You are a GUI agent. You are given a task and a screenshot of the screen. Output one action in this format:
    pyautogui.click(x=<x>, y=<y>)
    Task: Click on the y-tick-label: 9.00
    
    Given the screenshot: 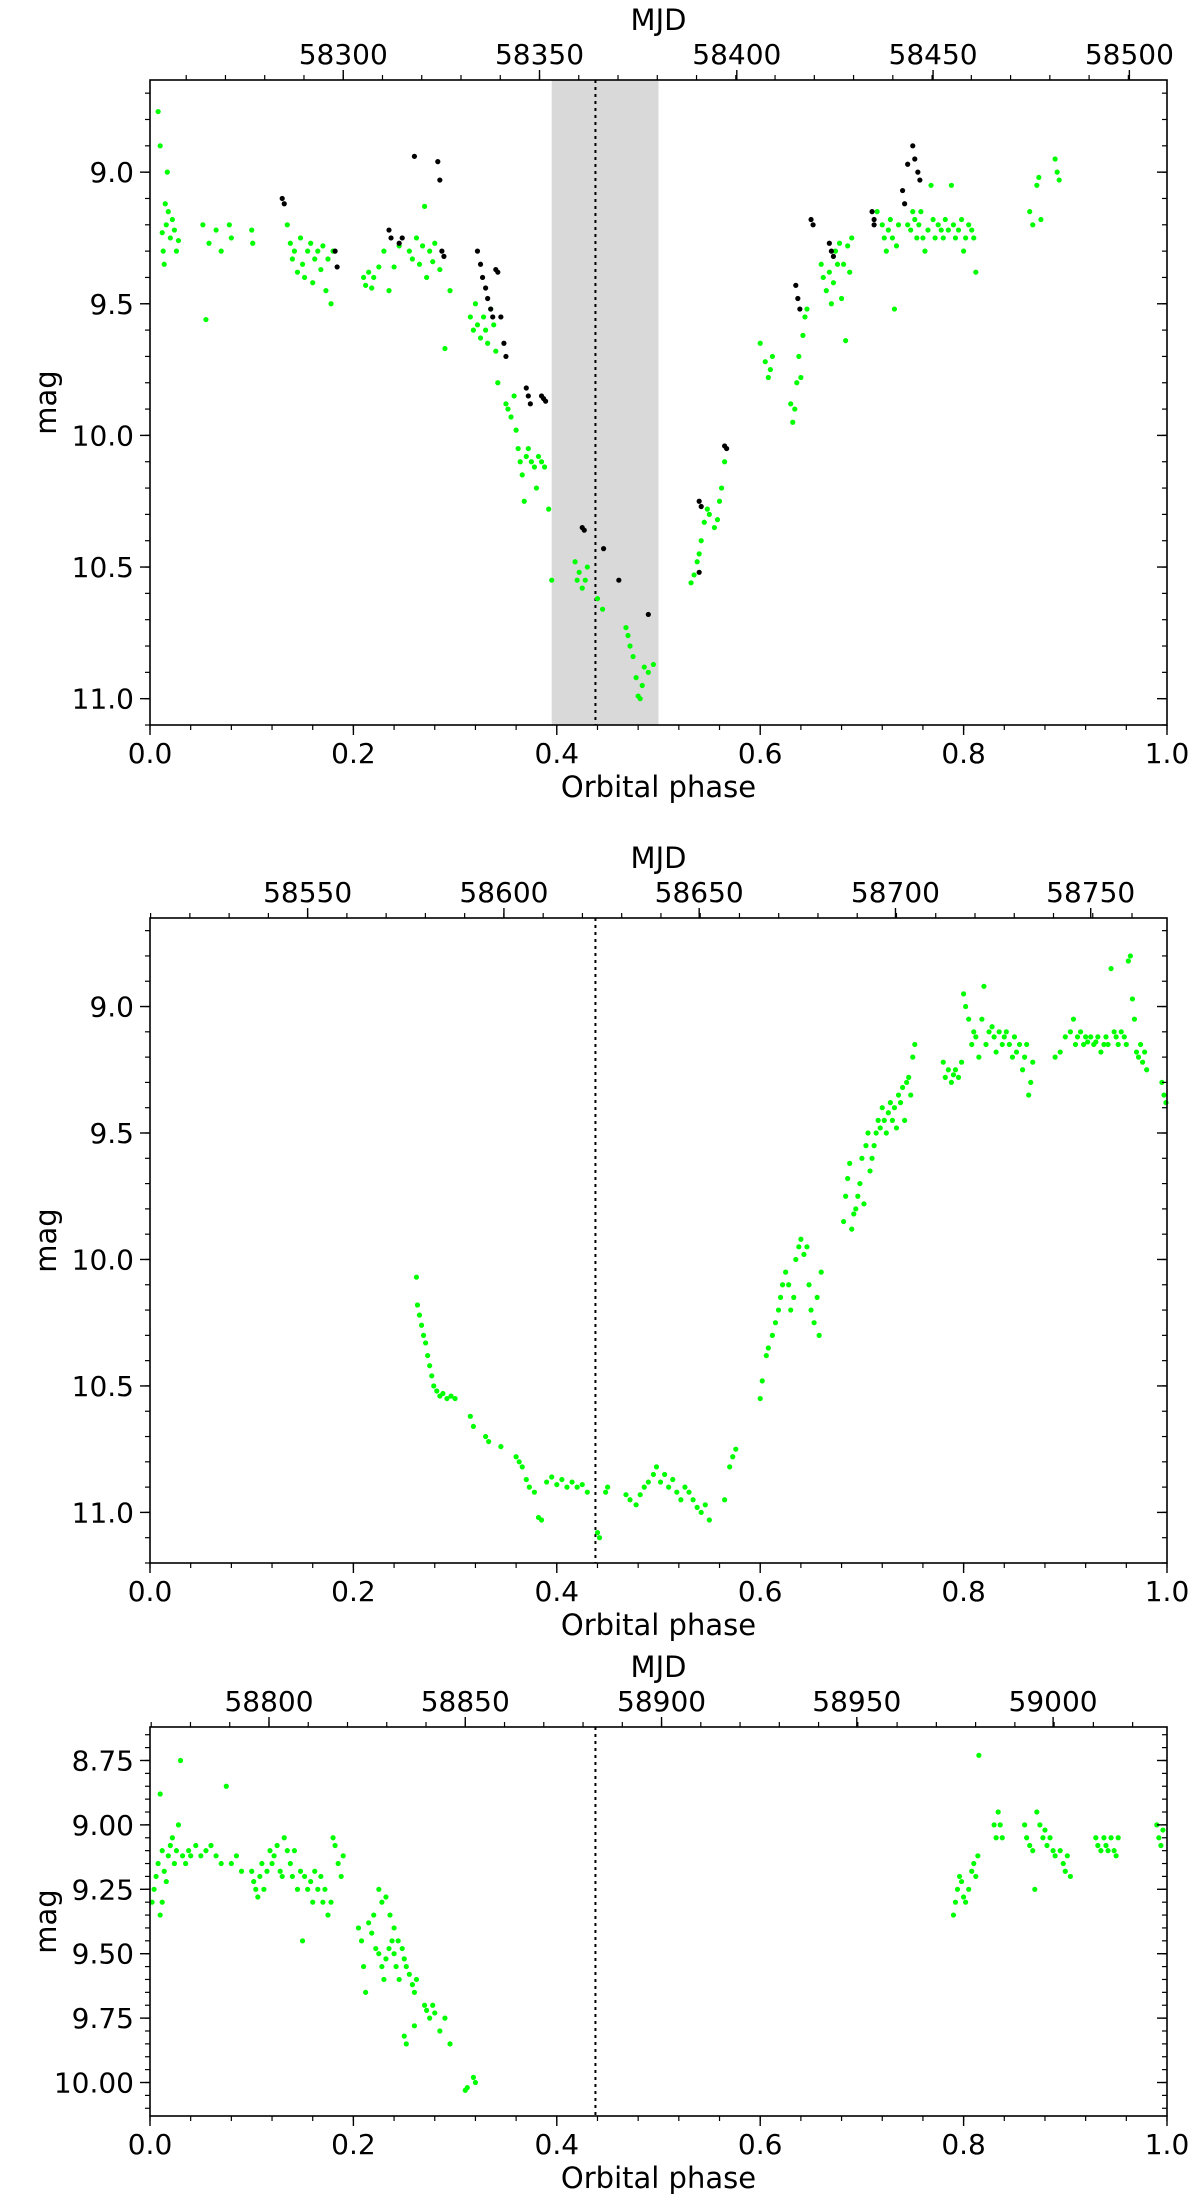 What is the action you would take?
    pyautogui.click(x=103, y=1825)
    